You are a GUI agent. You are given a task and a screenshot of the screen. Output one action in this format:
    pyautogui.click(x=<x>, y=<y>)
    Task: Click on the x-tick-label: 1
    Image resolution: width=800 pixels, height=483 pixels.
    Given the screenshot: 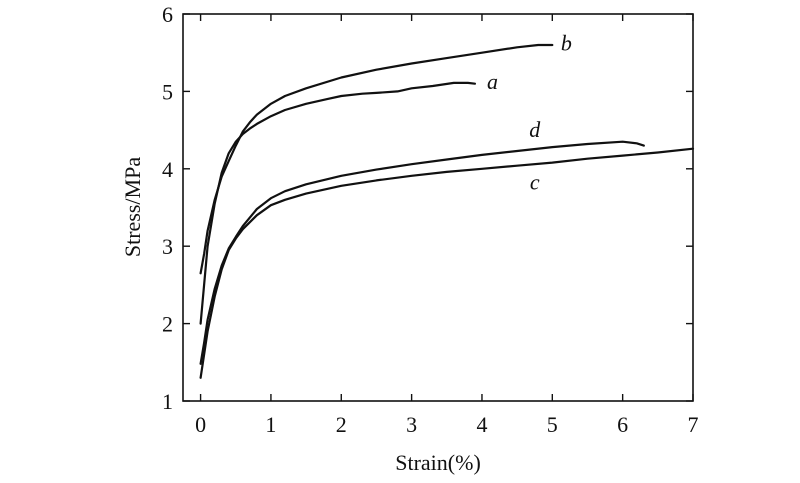 What is the action you would take?
    pyautogui.click(x=270, y=424)
    